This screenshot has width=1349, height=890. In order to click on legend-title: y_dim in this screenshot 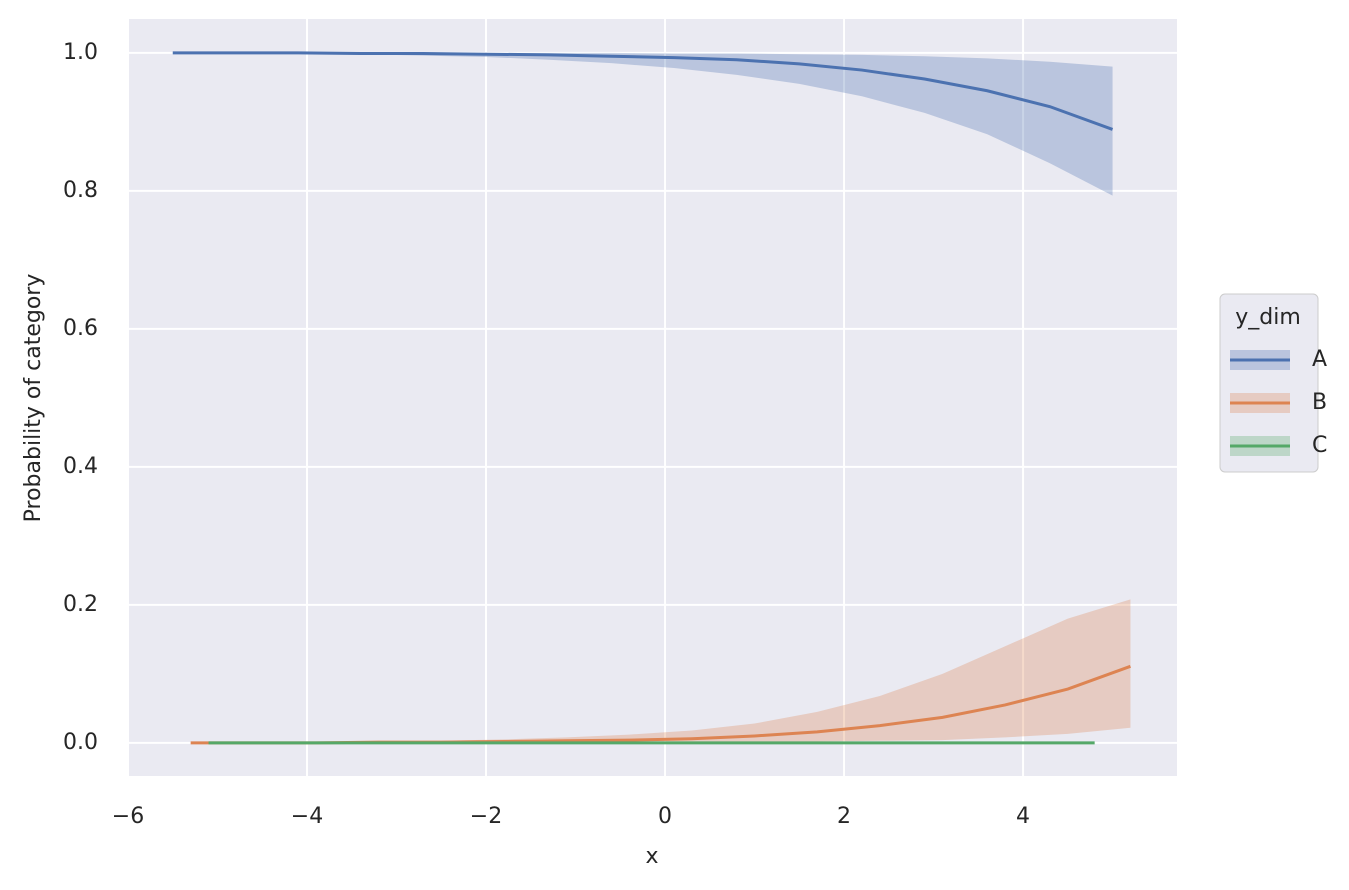, I will do `click(1268, 317)`.